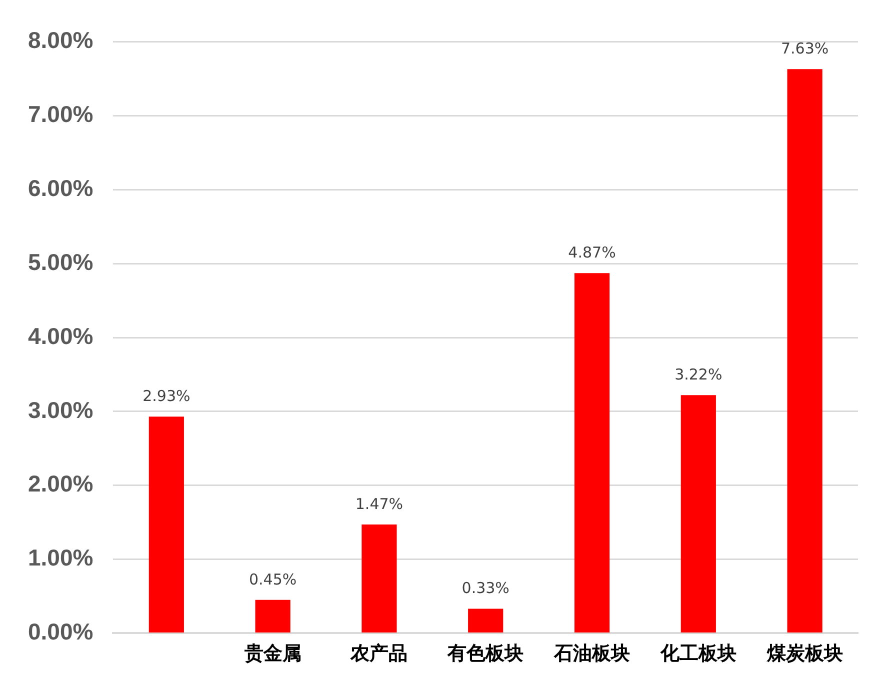  I want to click on x-tick-label: 煤炭板块, so click(804, 653).